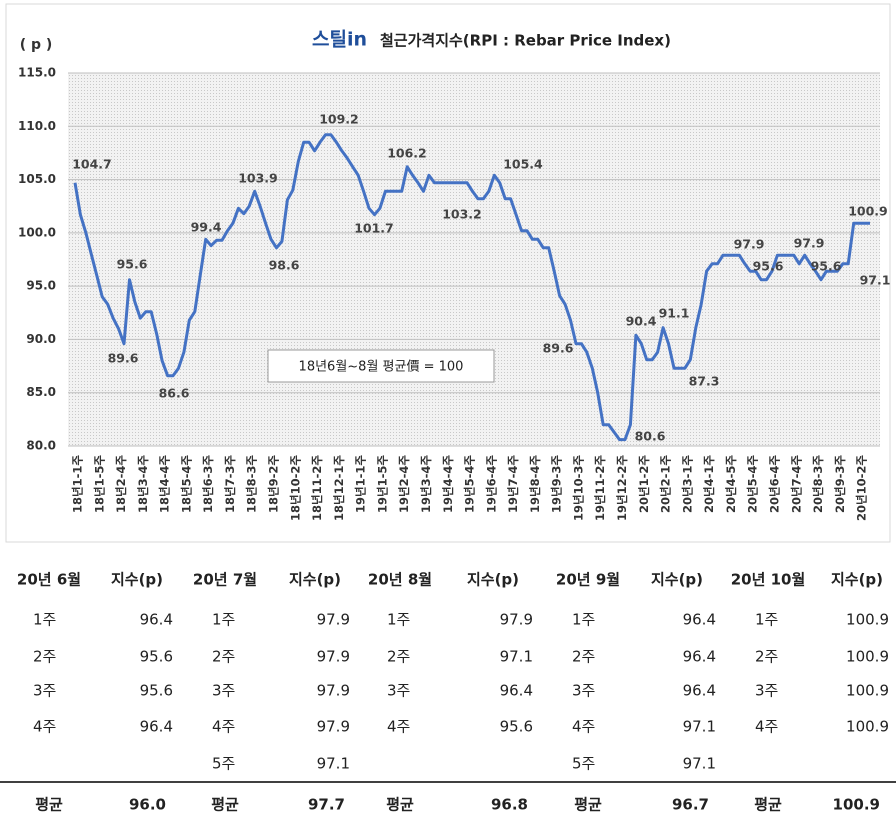 The width and height of the screenshot is (896, 825). Describe the element at coordinates (49, 580) in the screenshot. I see `month-header: 20년 6월` at that location.